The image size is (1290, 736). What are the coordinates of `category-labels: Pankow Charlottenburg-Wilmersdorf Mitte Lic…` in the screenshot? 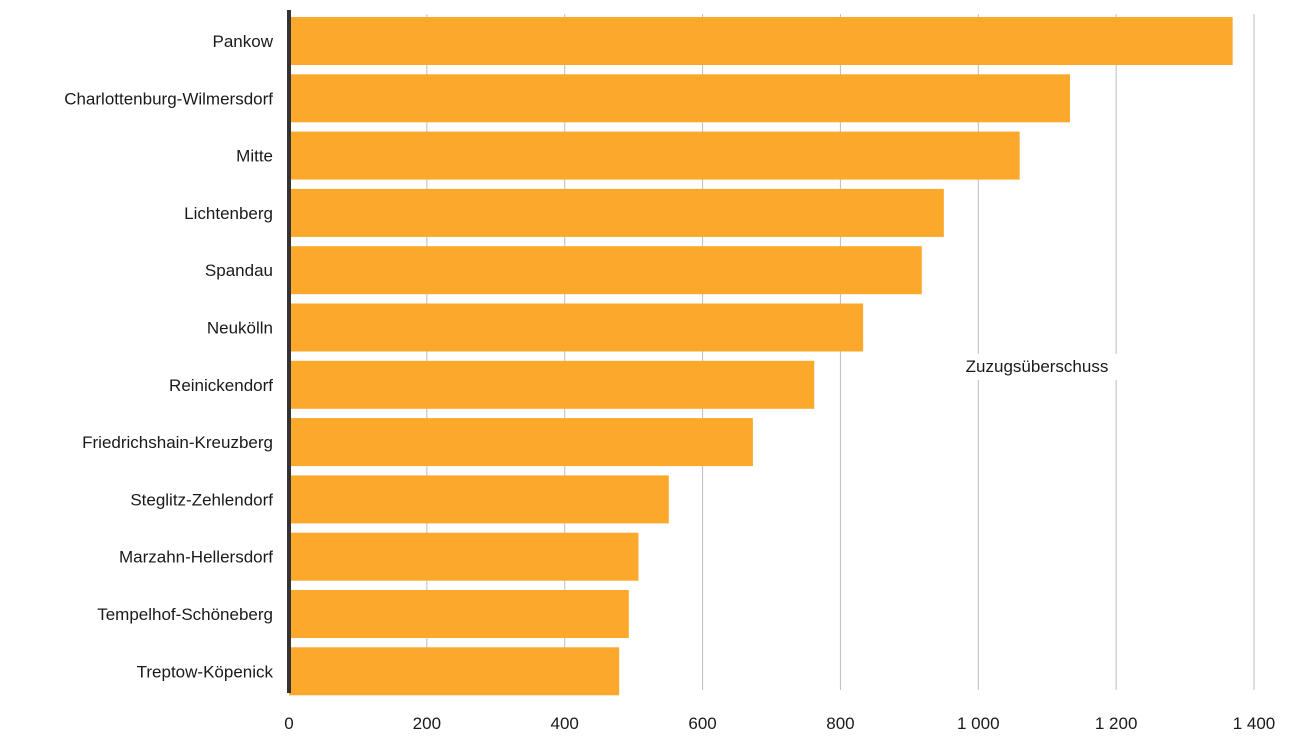 It's located at (169, 356).